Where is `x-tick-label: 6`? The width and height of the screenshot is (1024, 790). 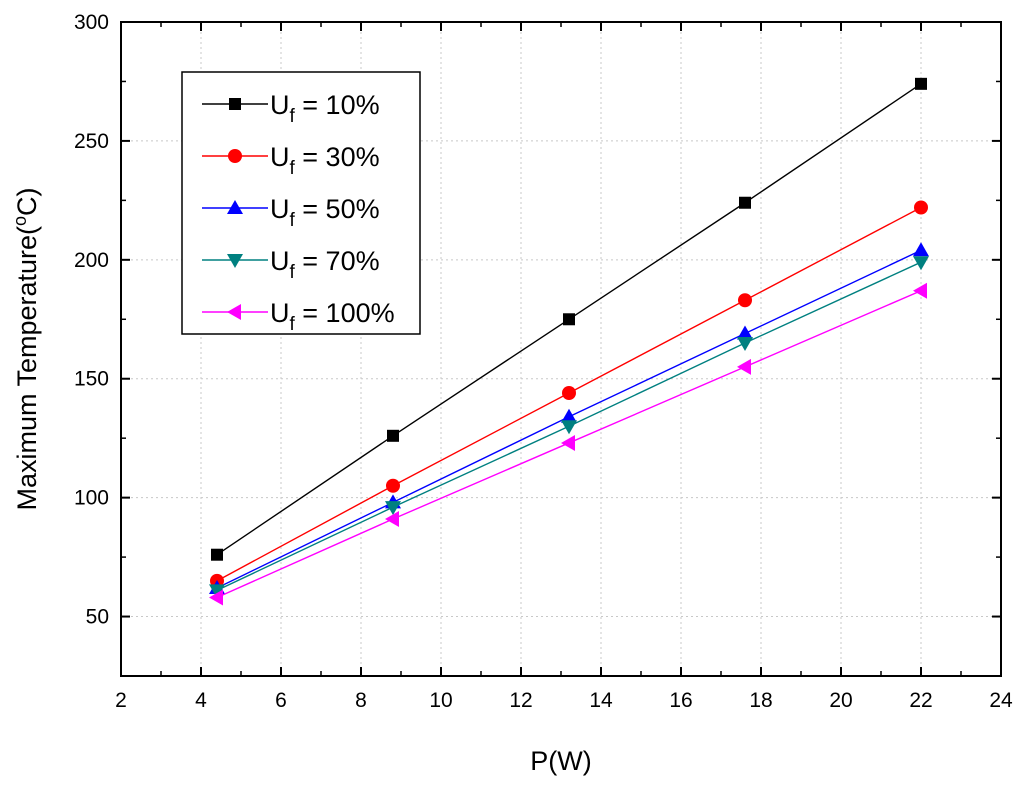 x-tick-label: 6 is located at coordinates (281, 700).